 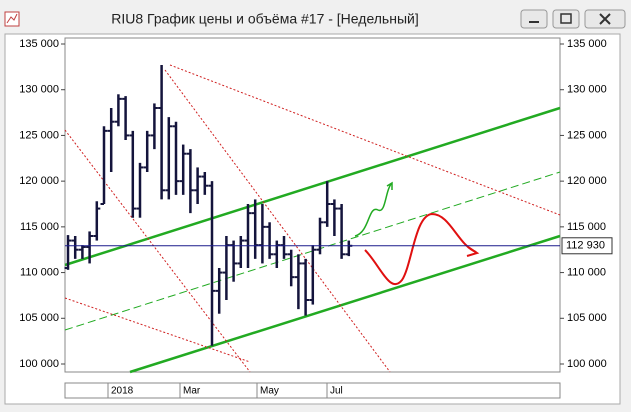 What do you see at coordinates (473, 251) in the screenshot?
I see `forecast-down-head` at bounding box center [473, 251].